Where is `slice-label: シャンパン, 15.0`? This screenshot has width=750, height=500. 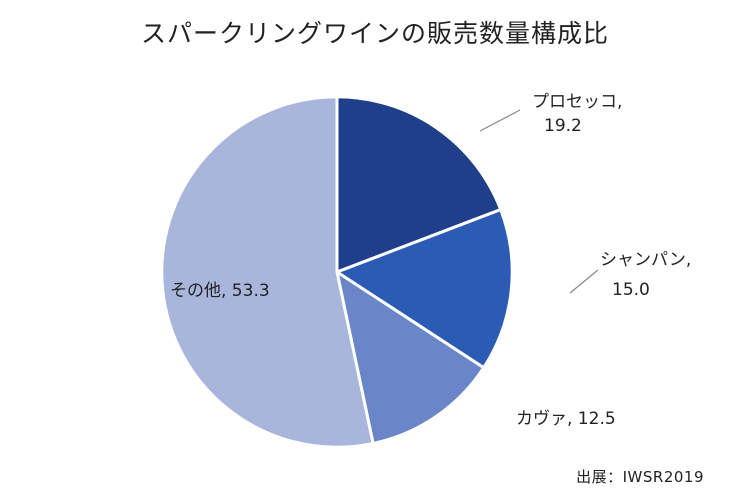
slice-label: シャンパン, 15.0 is located at coordinates (645, 275).